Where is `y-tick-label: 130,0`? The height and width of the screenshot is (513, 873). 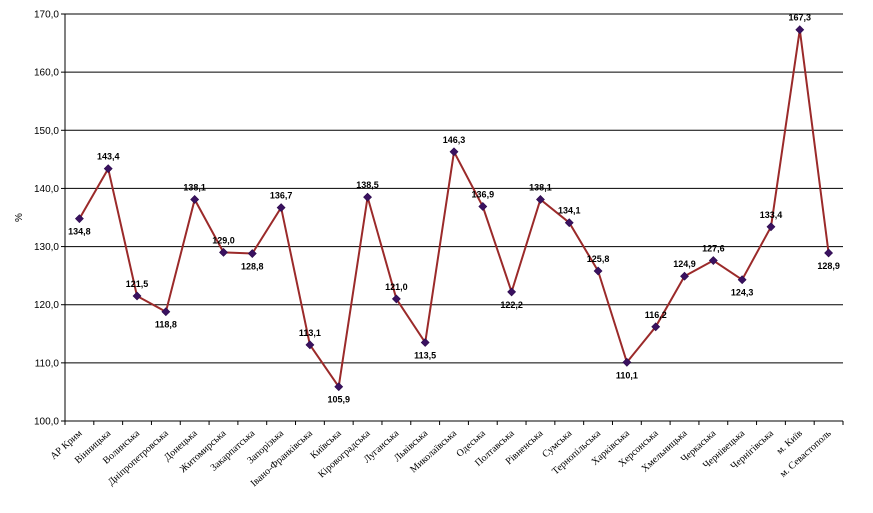 y-tick-label: 130,0 is located at coordinates (46, 247).